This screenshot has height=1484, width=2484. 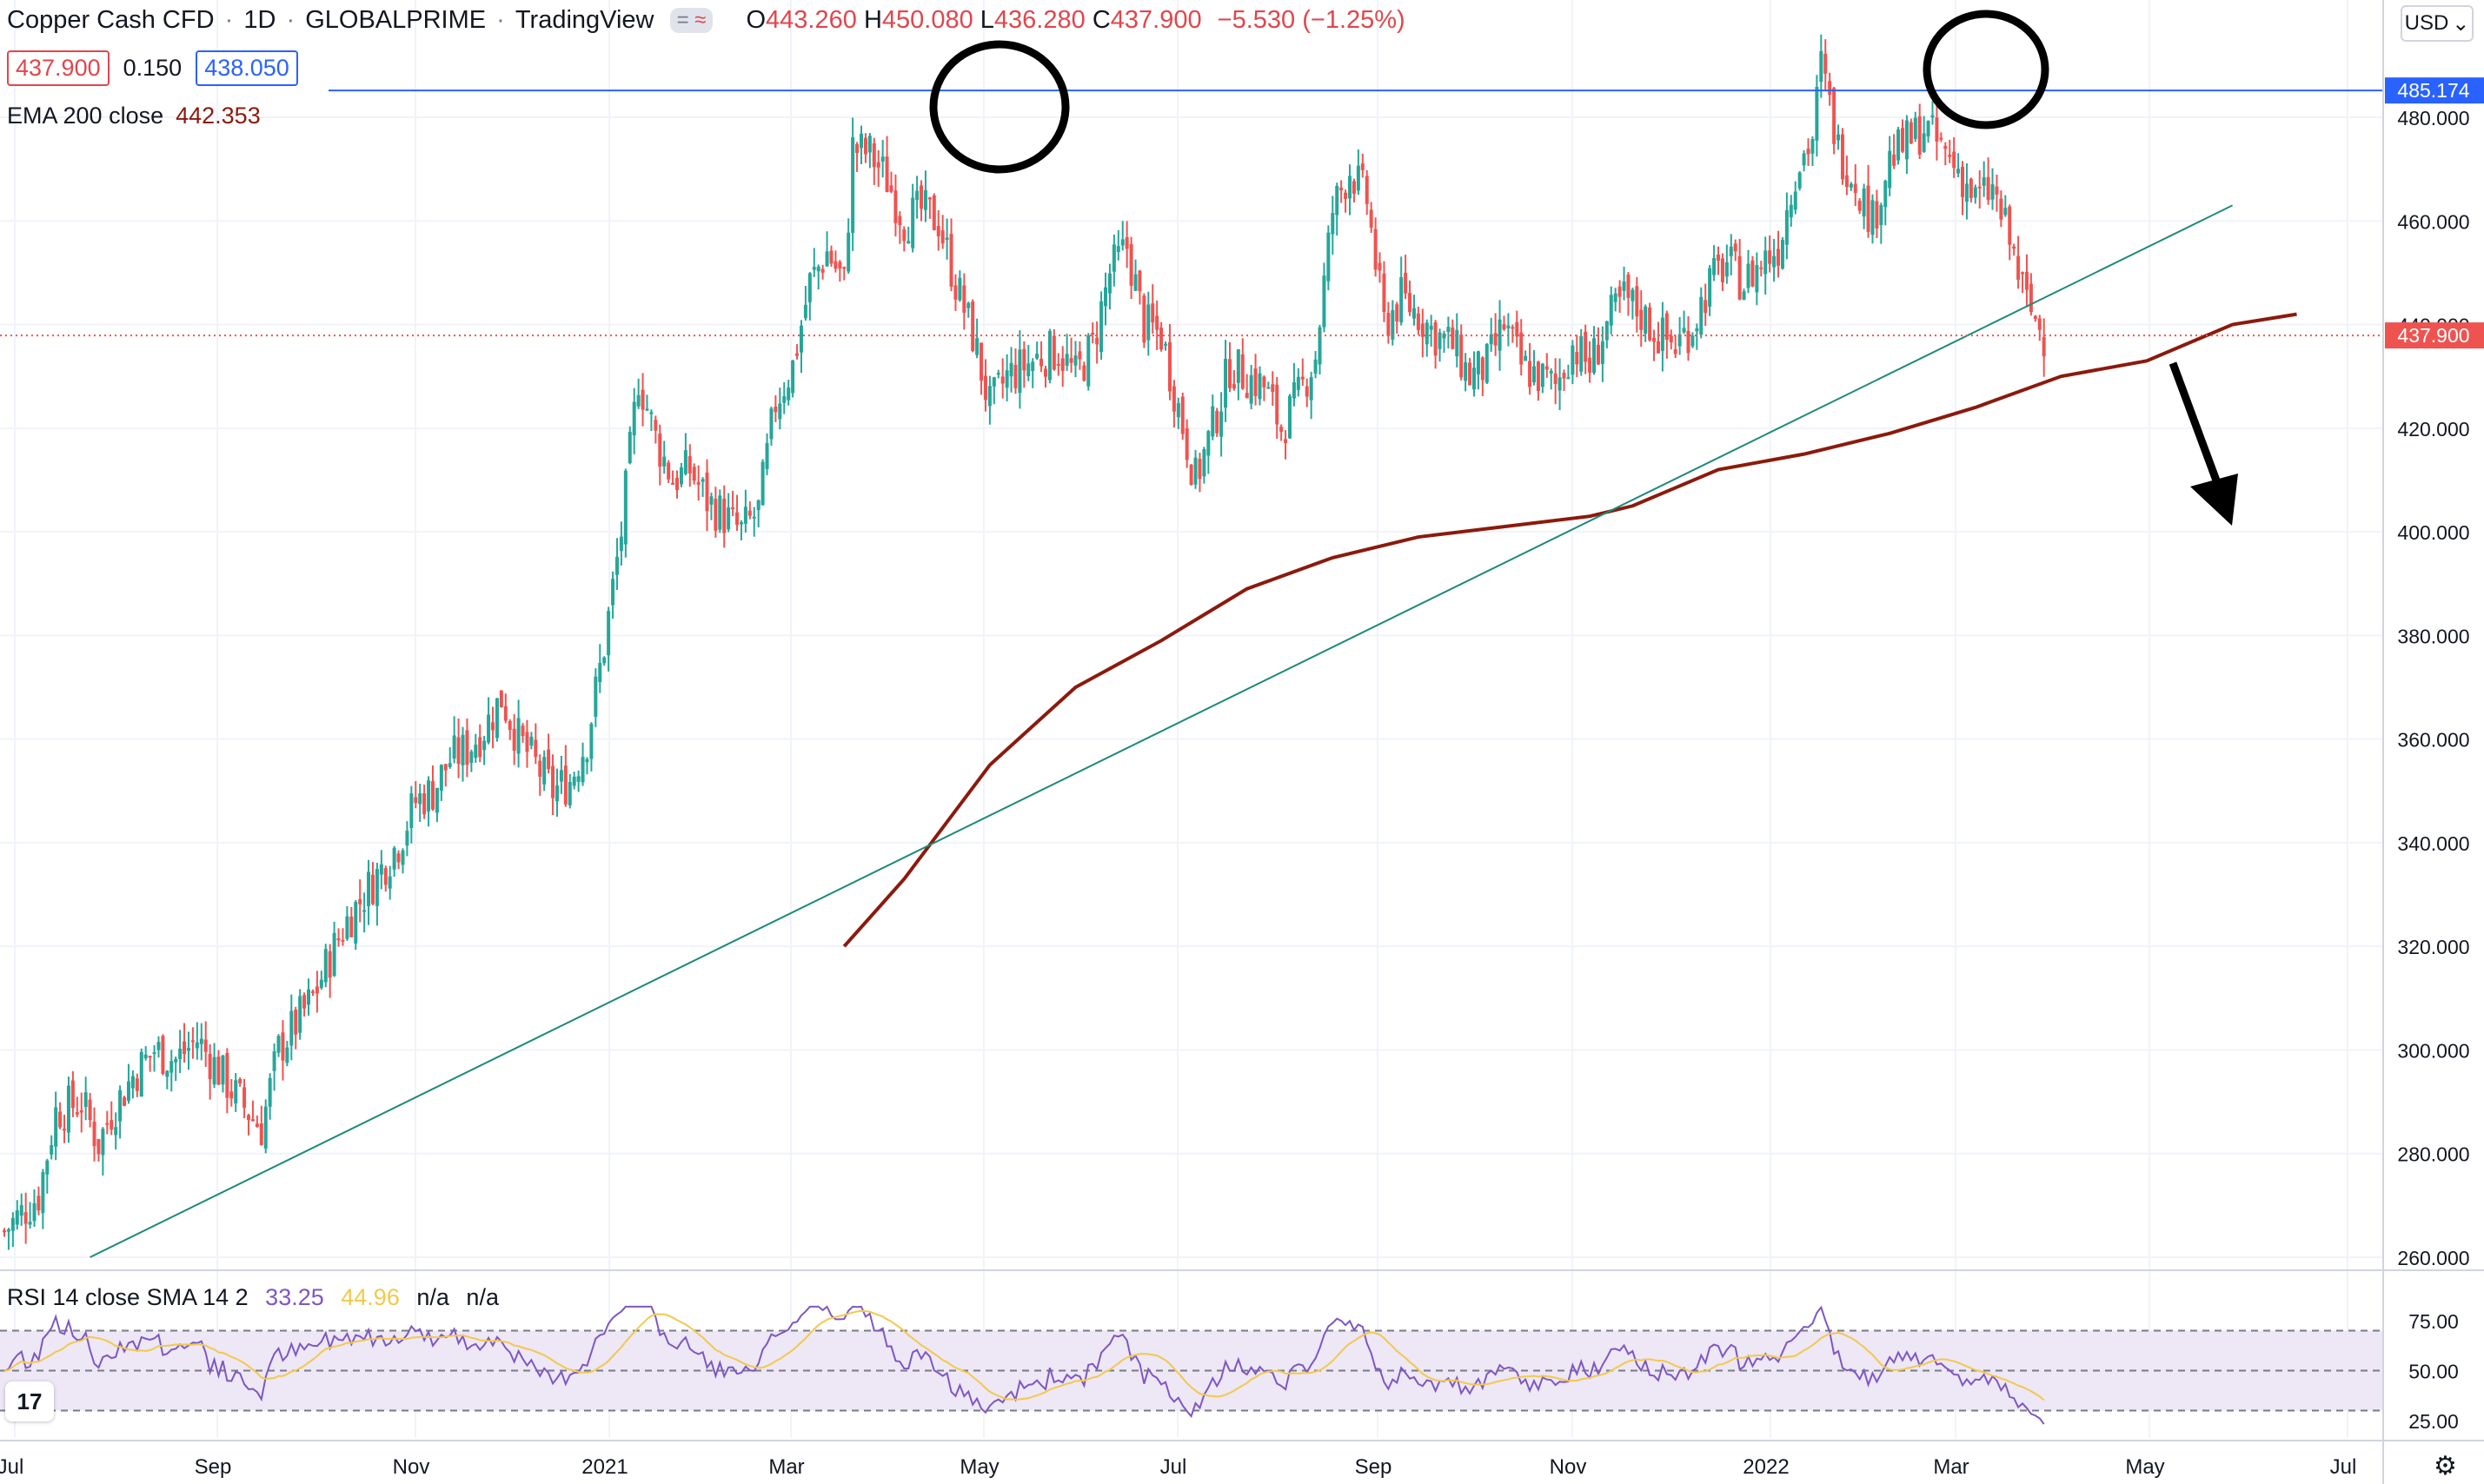 What do you see at coordinates (11, 1467) in the screenshot?
I see `time-tick-label: Jul` at bounding box center [11, 1467].